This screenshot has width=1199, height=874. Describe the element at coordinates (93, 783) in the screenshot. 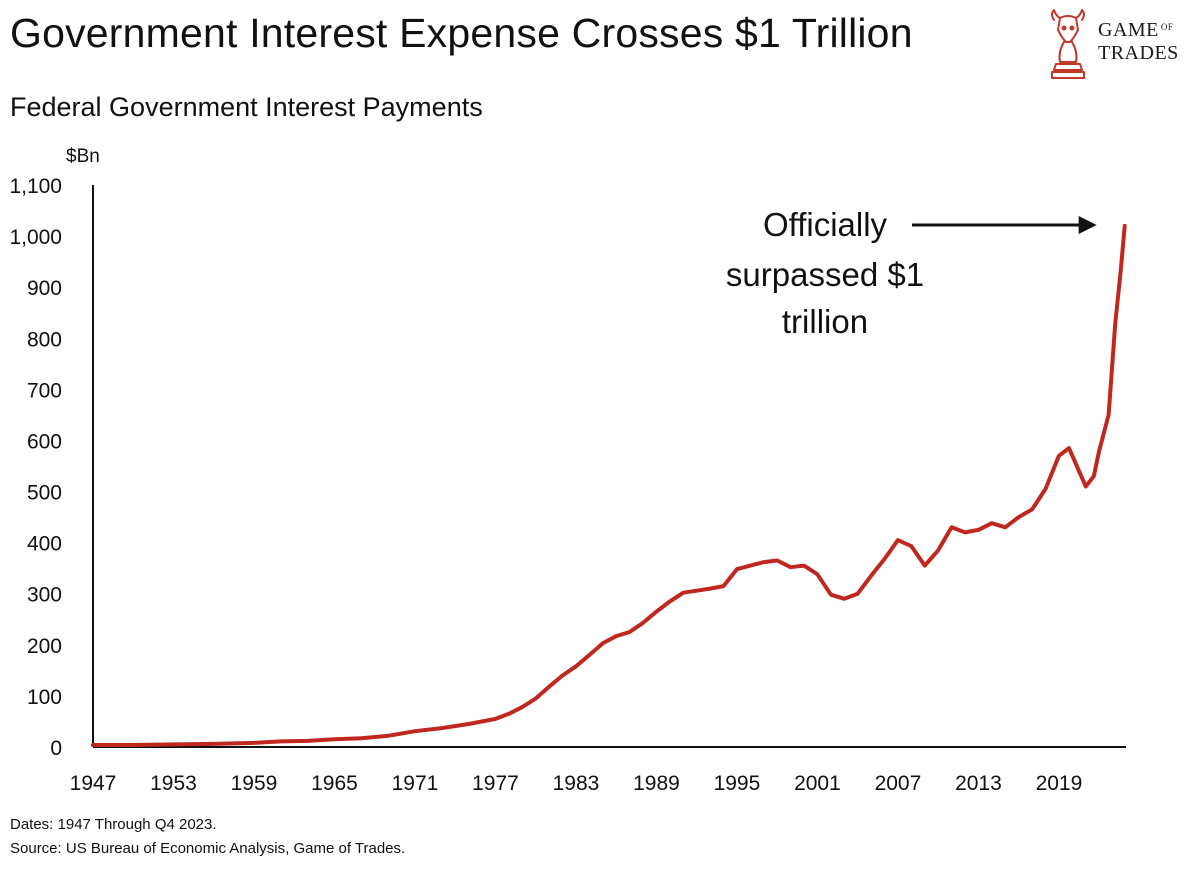

I see `x-tick-label: 1947` at that location.